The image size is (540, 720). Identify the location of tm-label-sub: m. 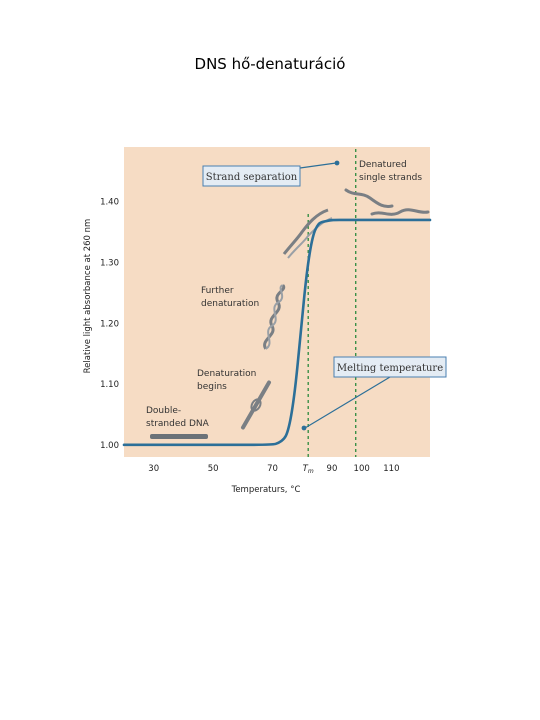
(311, 471).